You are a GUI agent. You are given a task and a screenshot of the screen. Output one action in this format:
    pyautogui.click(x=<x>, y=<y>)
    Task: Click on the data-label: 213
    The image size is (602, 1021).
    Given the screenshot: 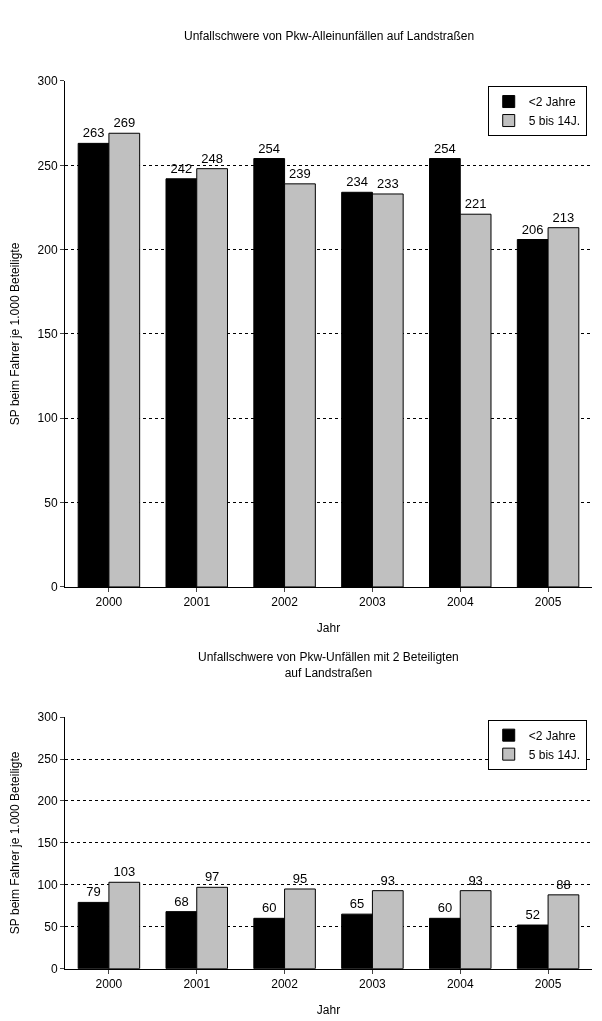 What is the action you would take?
    pyautogui.click(x=563, y=217)
    